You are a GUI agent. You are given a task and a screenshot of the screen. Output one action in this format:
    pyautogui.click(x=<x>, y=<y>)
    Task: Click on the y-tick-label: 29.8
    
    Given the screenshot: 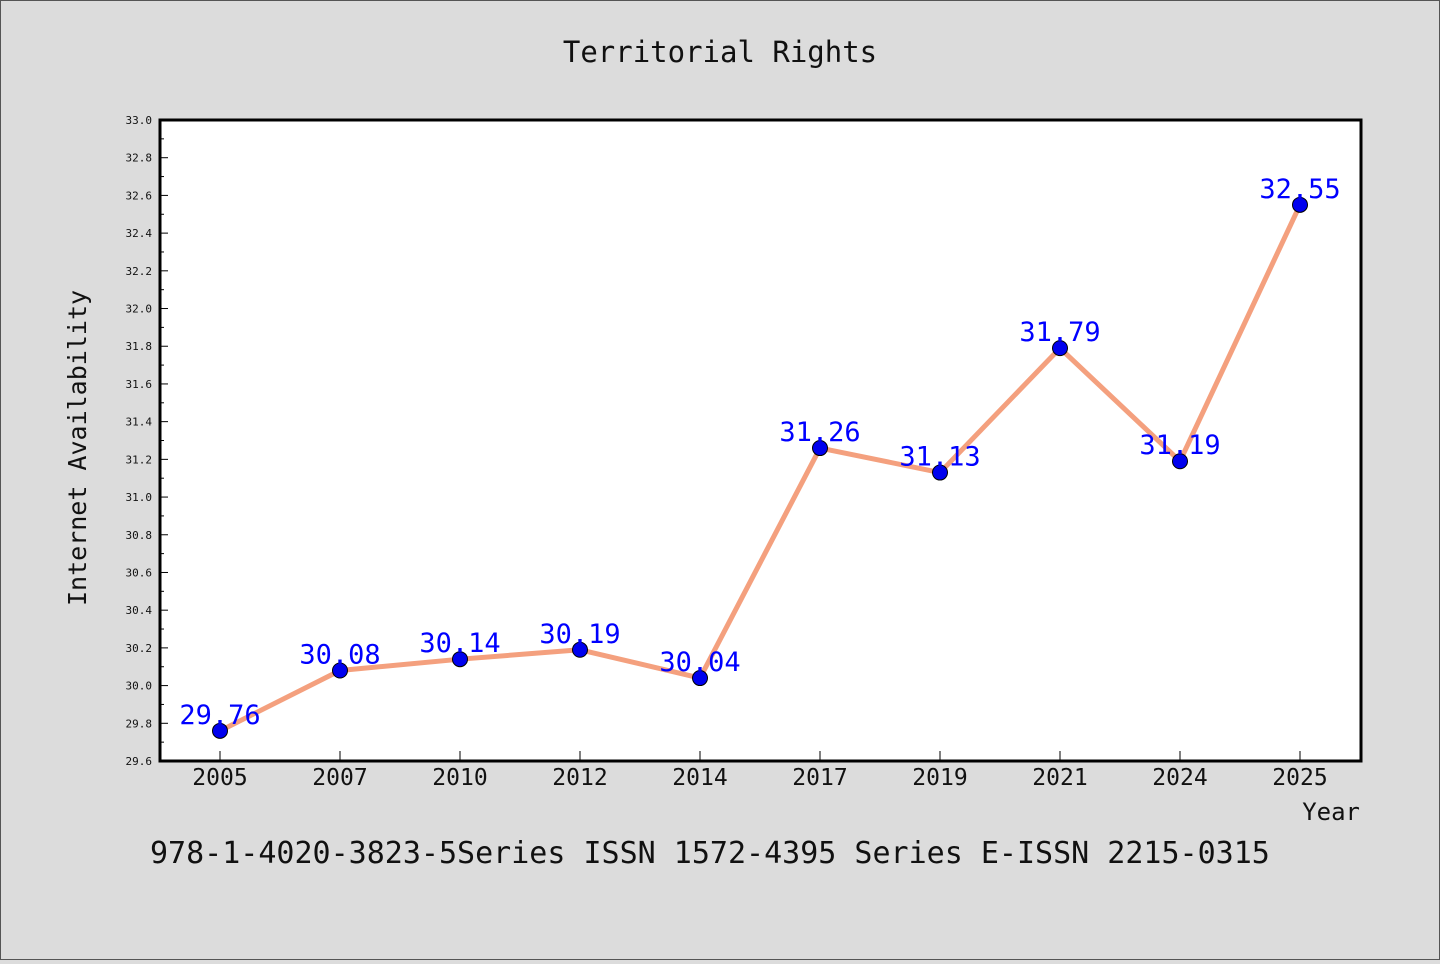 What is the action you would take?
    pyautogui.click(x=139, y=723)
    